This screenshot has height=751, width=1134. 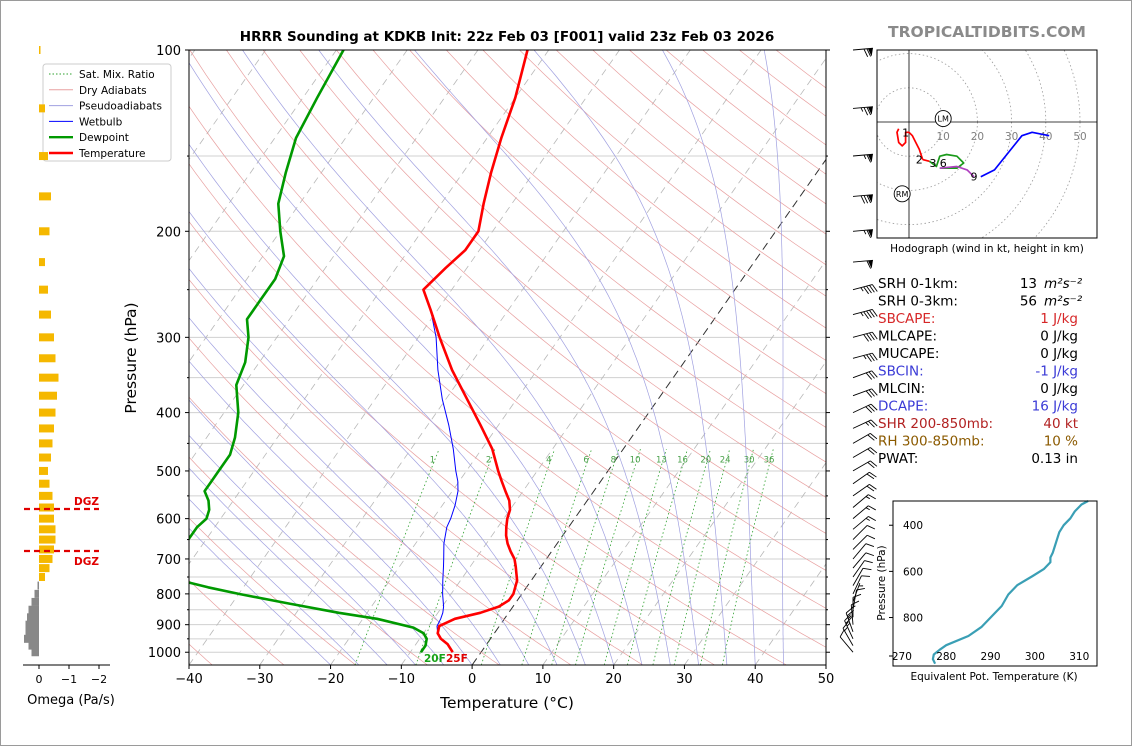 I want to click on hodograph-ring-label: 50, so click(x=1079, y=137).